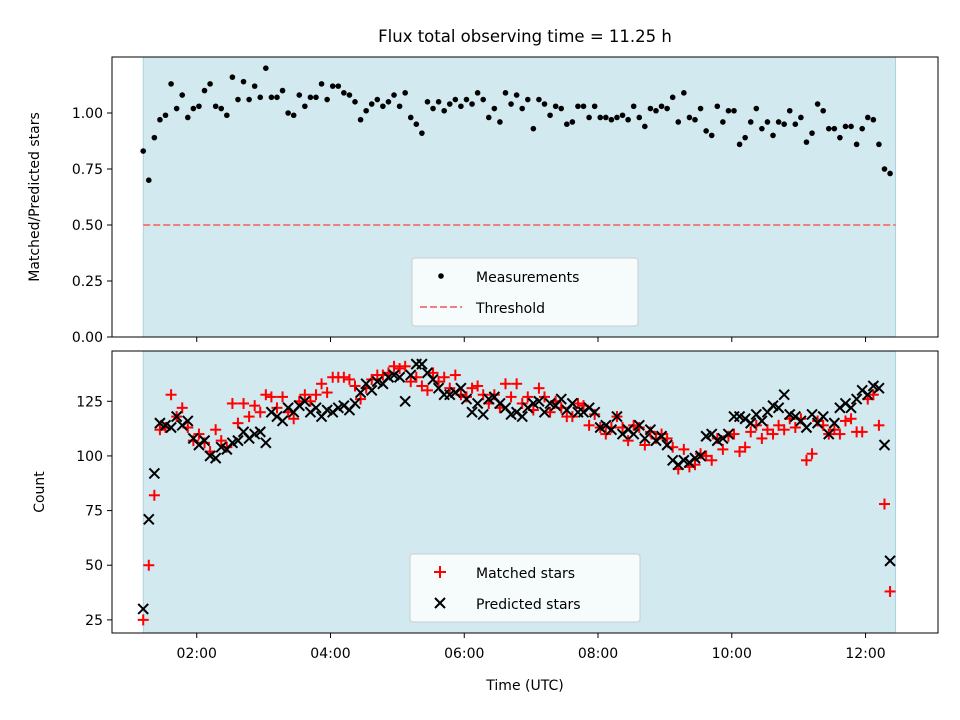 This screenshot has width=960, height=720. What do you see at coordinates (92, 226) in the screenshot?
I see `top-y-ticks: 0.00 0.25 0.50 0.75 1.00` at bounding box center [92, 226].